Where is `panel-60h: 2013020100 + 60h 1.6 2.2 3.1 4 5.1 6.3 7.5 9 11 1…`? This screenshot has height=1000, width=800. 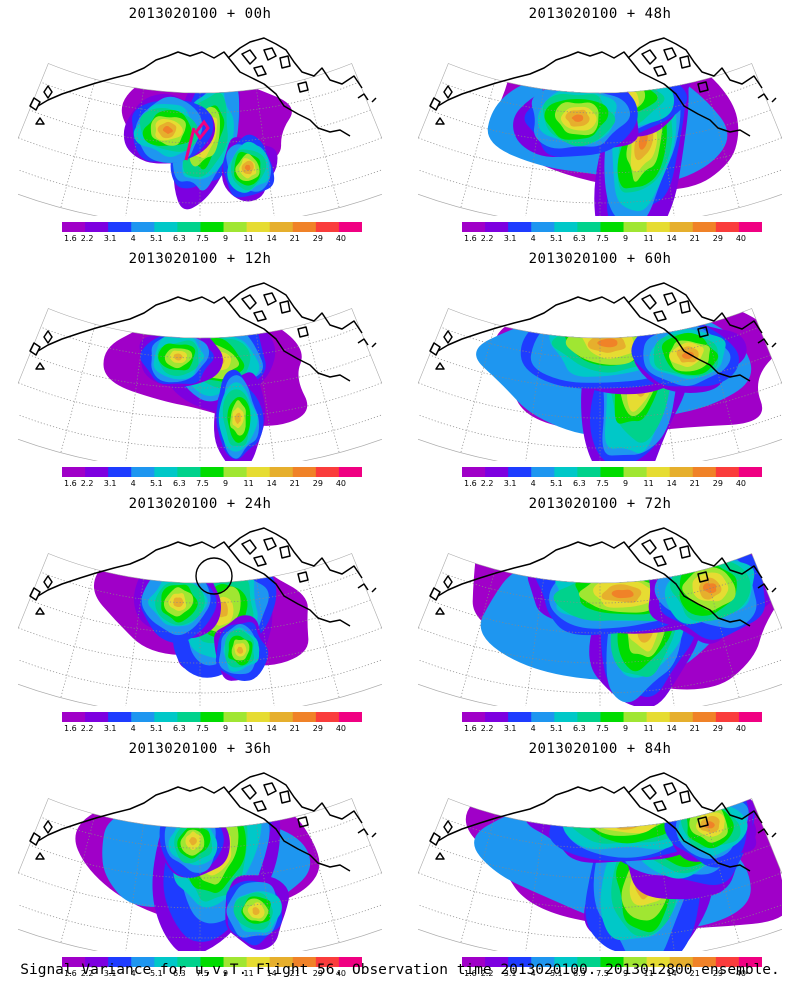
panel-60h: 2013020100 + 60h 1.6 2.2 3.1 4 5.1 6.3 7.5 9 11 1… is located at coordinates (600, 367).